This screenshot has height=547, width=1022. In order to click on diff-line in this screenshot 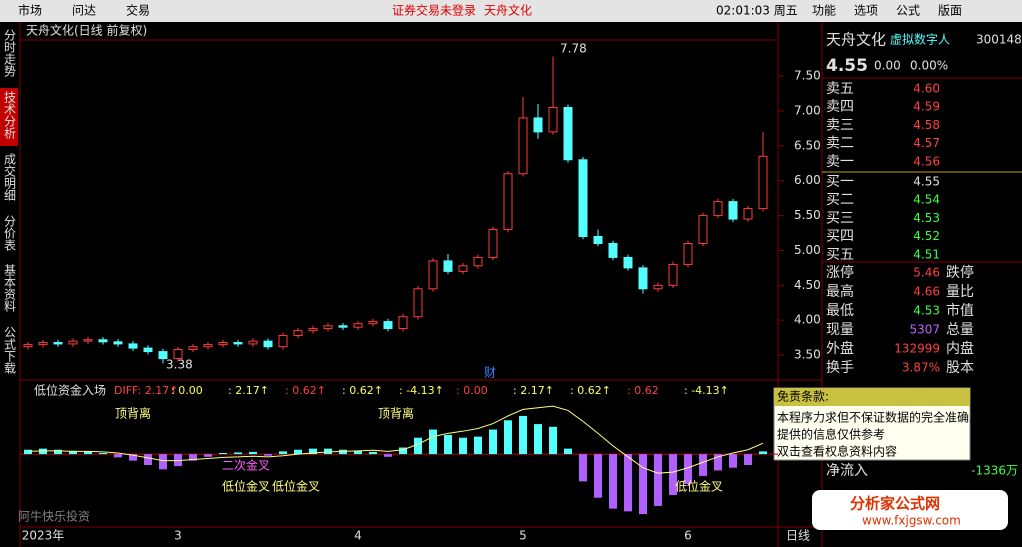, I will do `click(395, 439)`.